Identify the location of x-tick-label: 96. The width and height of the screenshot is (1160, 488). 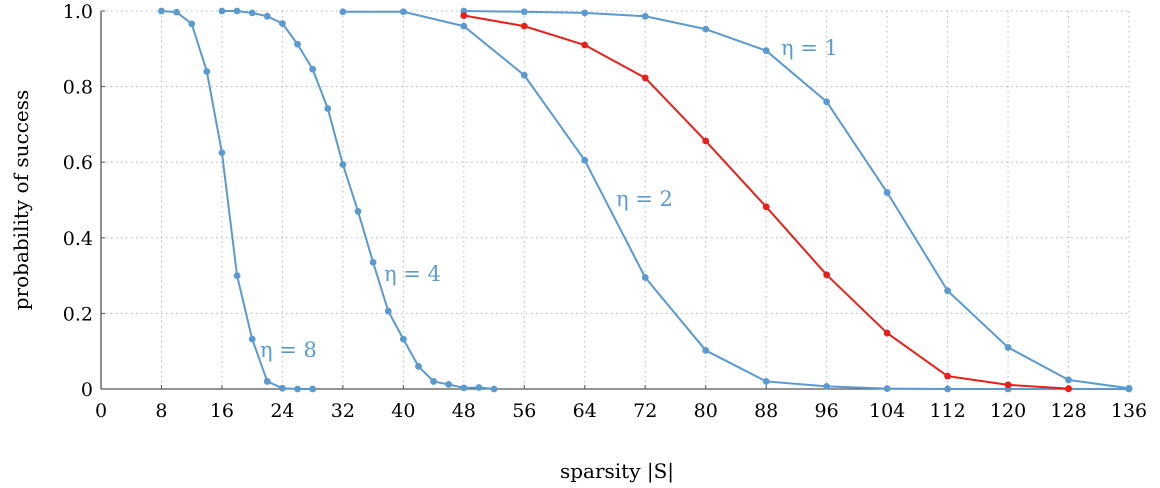
(827, 411).